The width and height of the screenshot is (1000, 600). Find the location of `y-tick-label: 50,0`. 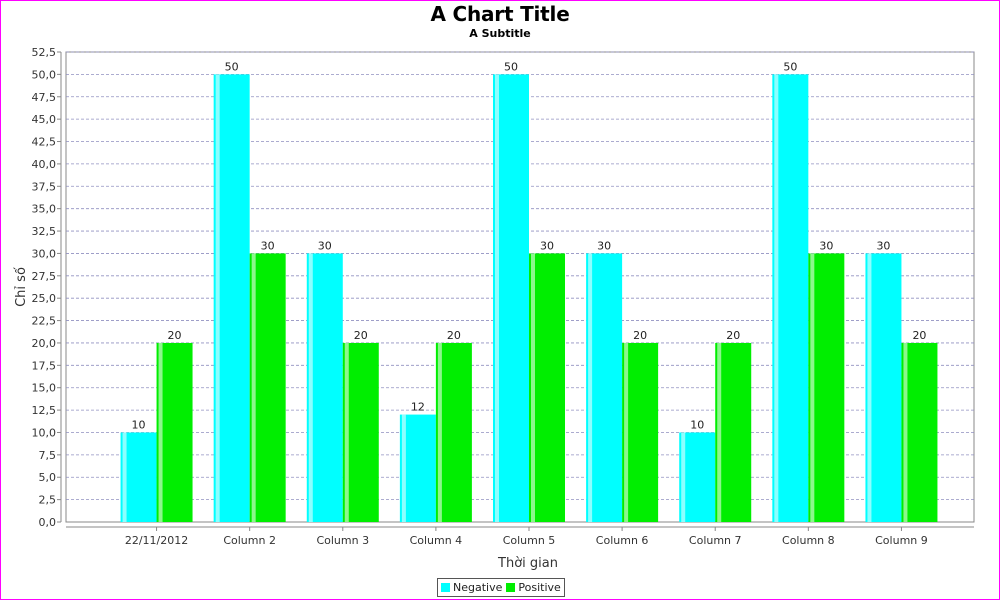

y-tick-label: 50,0 is located at coordinates (44, 74).